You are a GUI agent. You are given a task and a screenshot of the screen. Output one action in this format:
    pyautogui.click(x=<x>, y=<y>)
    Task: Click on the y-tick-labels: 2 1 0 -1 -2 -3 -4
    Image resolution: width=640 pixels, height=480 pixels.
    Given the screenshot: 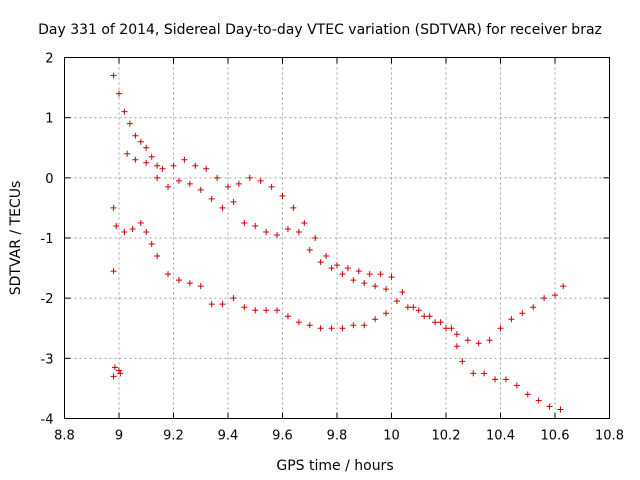 What is the action you would take?
    pyautogui.click(x=47, y=240)
    